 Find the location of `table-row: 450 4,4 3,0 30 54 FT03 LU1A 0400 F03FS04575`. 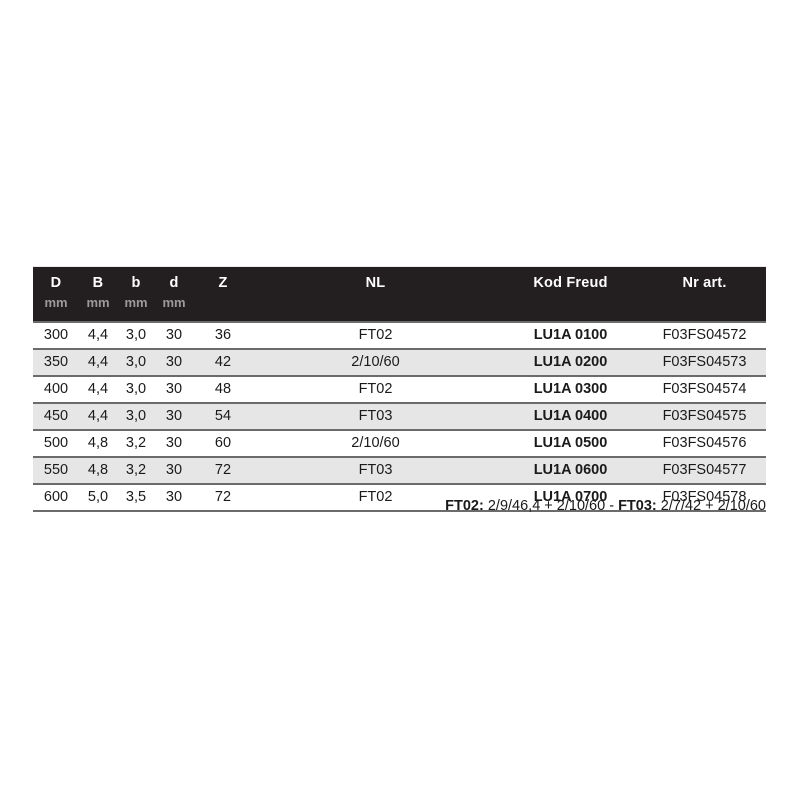

table-row: 450 4,4 3,0 30 54 FT03 LU1A 0400 F03FS04575 is located at coordinates (399, 416).